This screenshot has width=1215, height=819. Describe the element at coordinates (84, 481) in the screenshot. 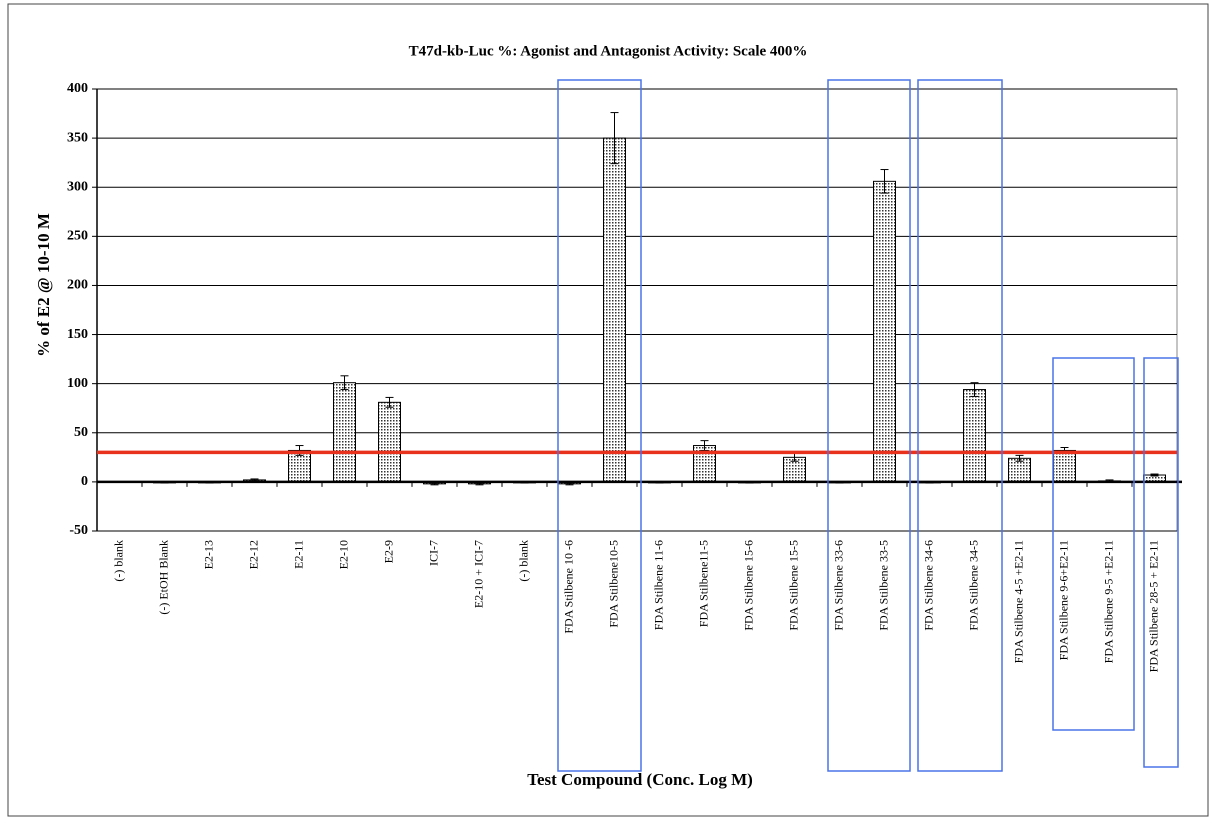

I see `y-tick-label: 0` at that location.